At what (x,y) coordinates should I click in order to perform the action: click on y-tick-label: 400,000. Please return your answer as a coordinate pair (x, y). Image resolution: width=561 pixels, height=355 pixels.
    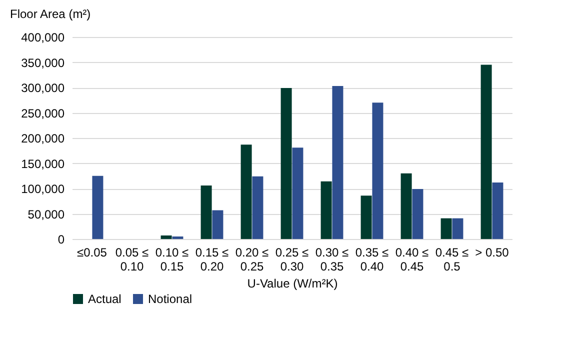
    Looking at the image, I should click on (43, 37).